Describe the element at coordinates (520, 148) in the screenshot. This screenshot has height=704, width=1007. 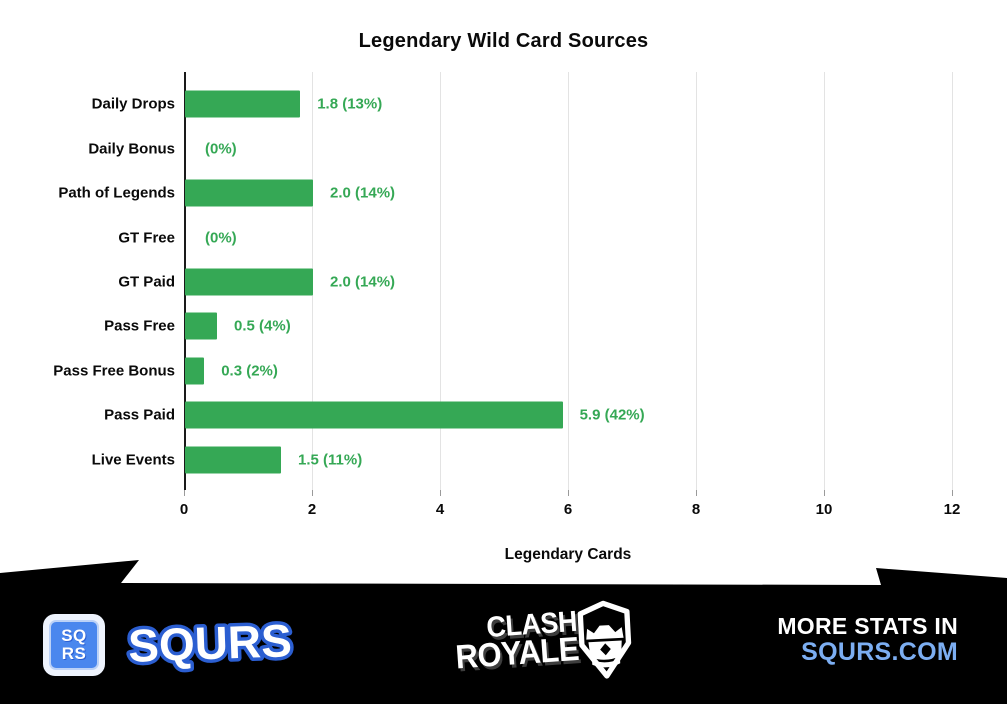
I see `bar-row: Daily Bonus (0%)` at that location.